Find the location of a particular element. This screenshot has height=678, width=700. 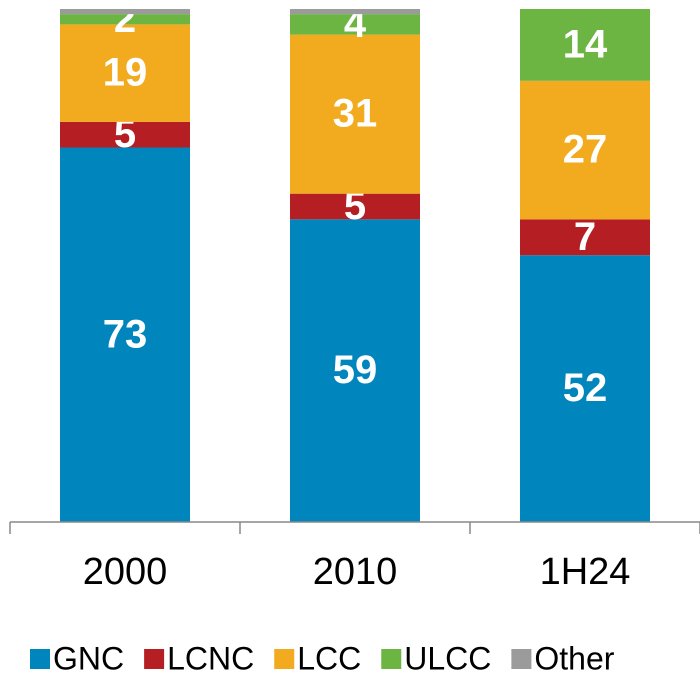

data-label: 27 is located at coordinates (585, 150).